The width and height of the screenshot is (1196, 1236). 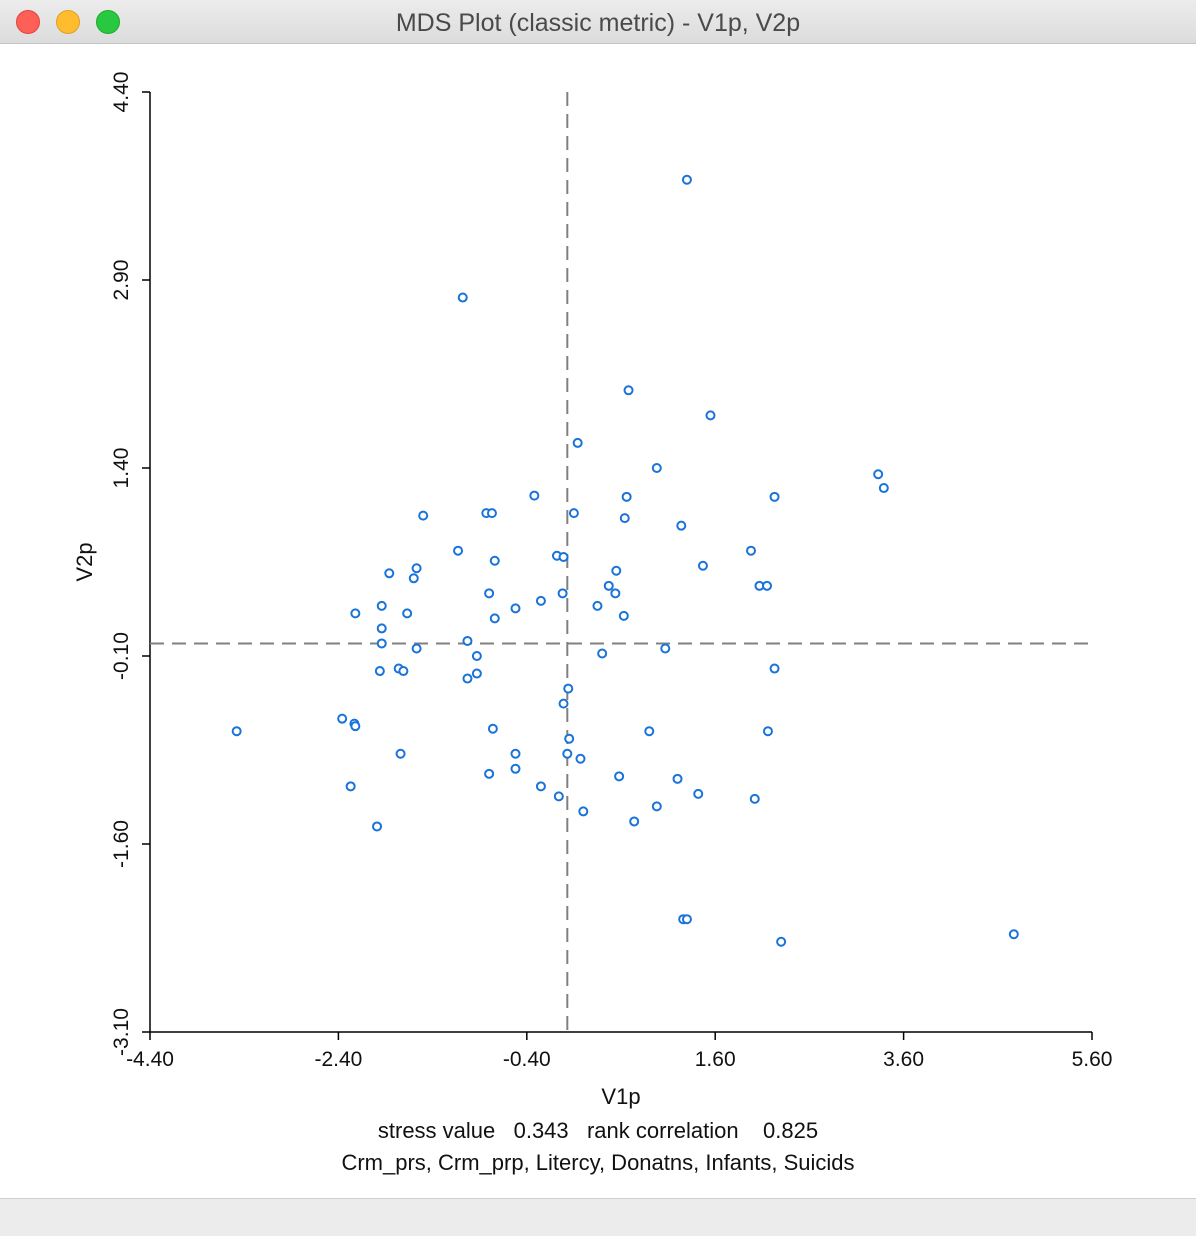 I want to click on status-bar, so click(x=598, y=1217).